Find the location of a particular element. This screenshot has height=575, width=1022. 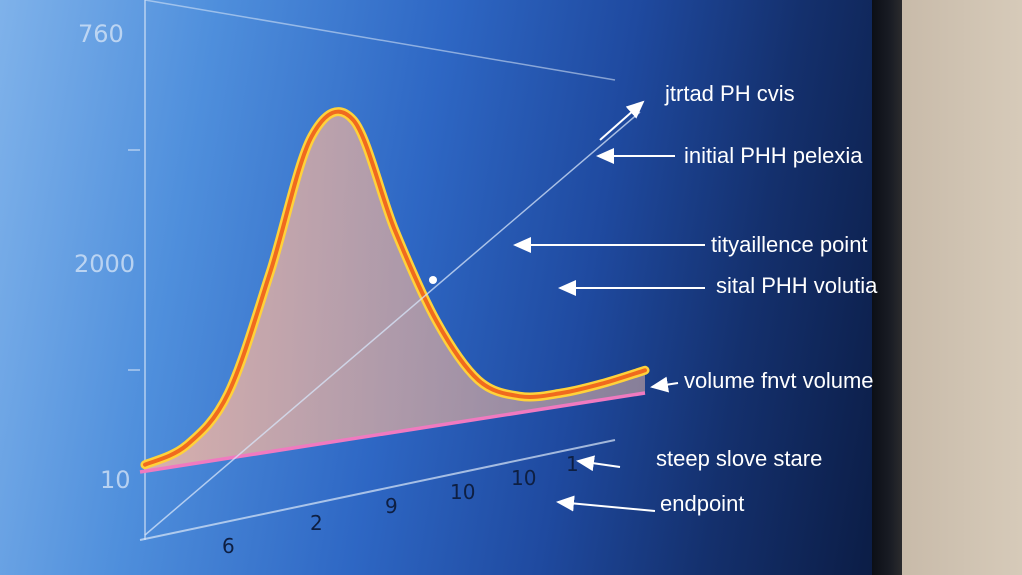

annotation-label-steep-slope: steep slove stare is located at coordinates (739, 458).